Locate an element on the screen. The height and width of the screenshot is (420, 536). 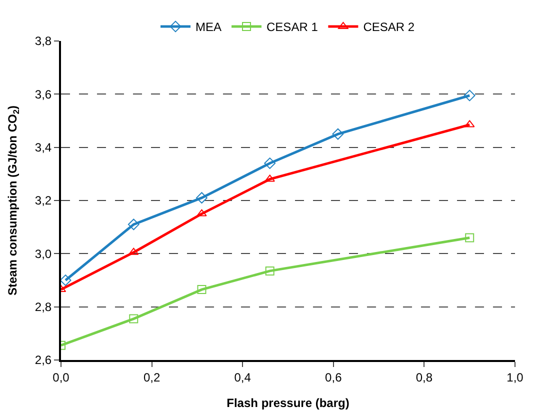
x-tick-label: 1,0 is located at coordinates (515, 377).